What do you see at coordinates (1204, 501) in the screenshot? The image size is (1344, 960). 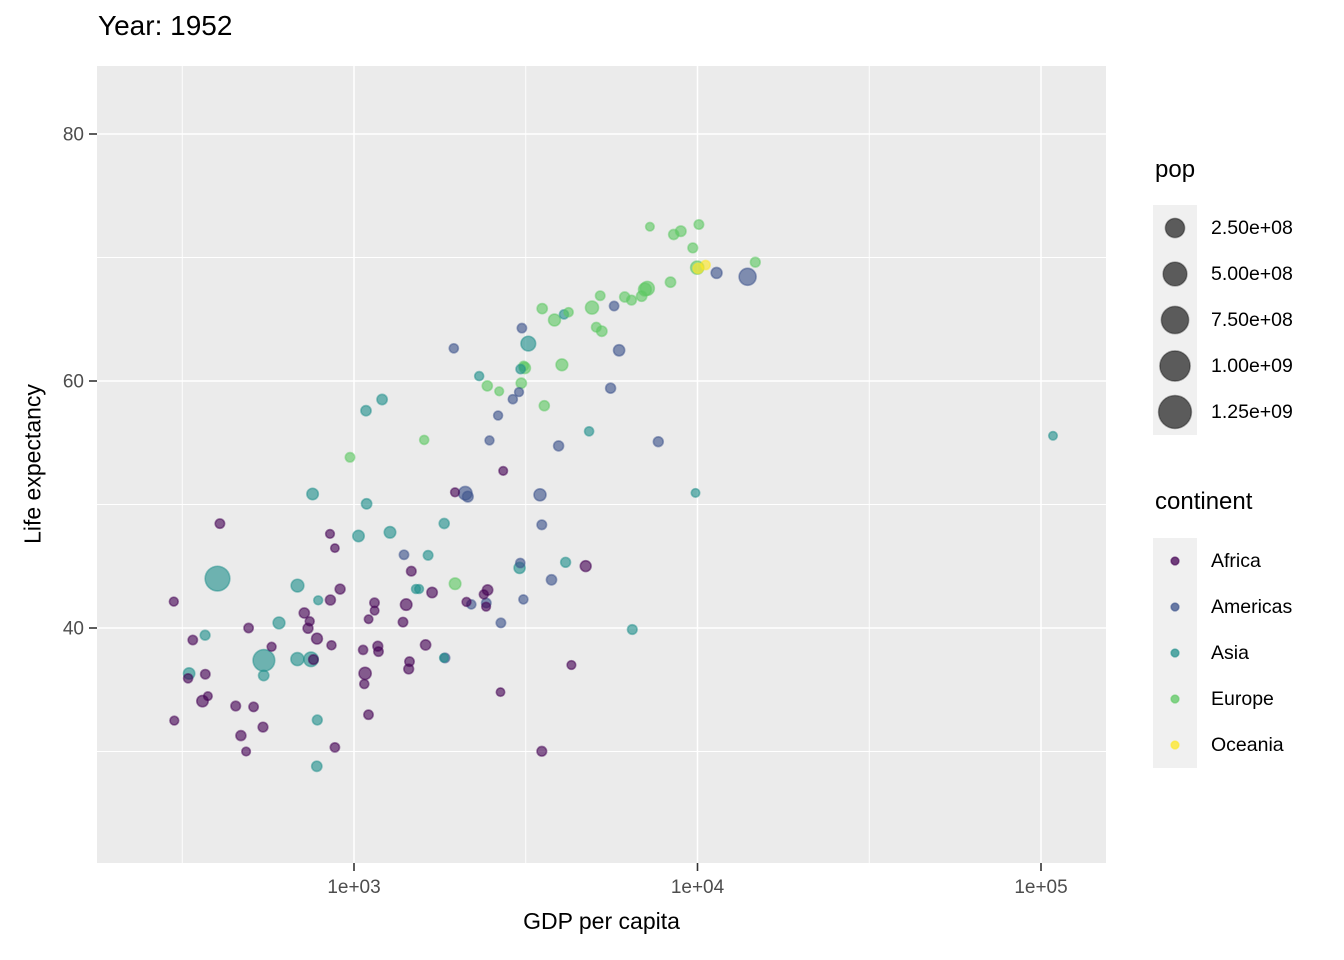 I see `color-legend-title: continent` at bounding box center [1204, 501].